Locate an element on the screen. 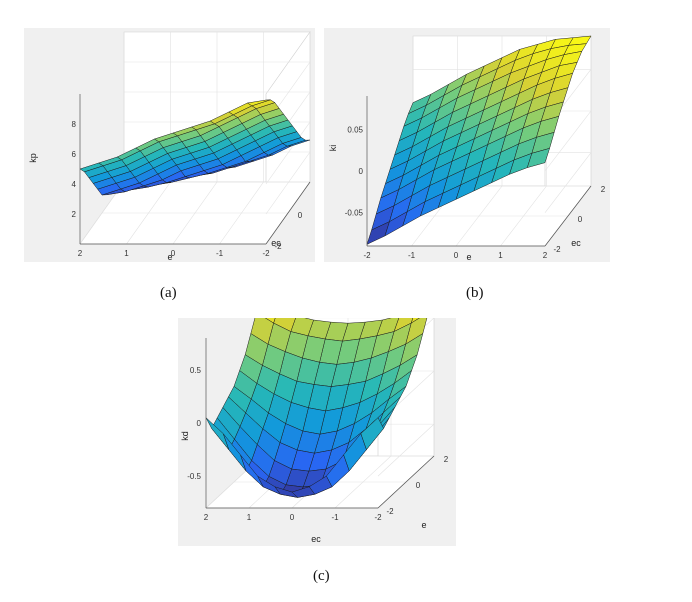 The image size is (692, 602). x-axis-label: ec is located at coordinates (316, 539).